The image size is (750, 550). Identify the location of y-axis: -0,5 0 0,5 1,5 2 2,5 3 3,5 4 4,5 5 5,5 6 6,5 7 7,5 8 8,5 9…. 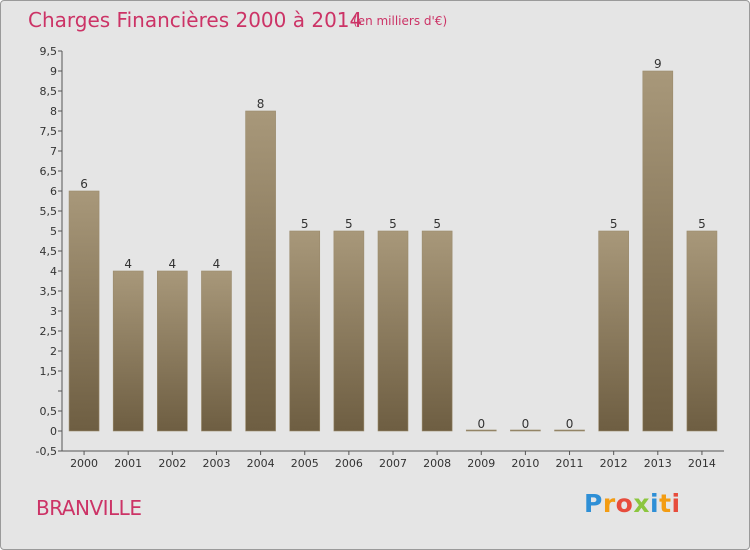
(49, 251).